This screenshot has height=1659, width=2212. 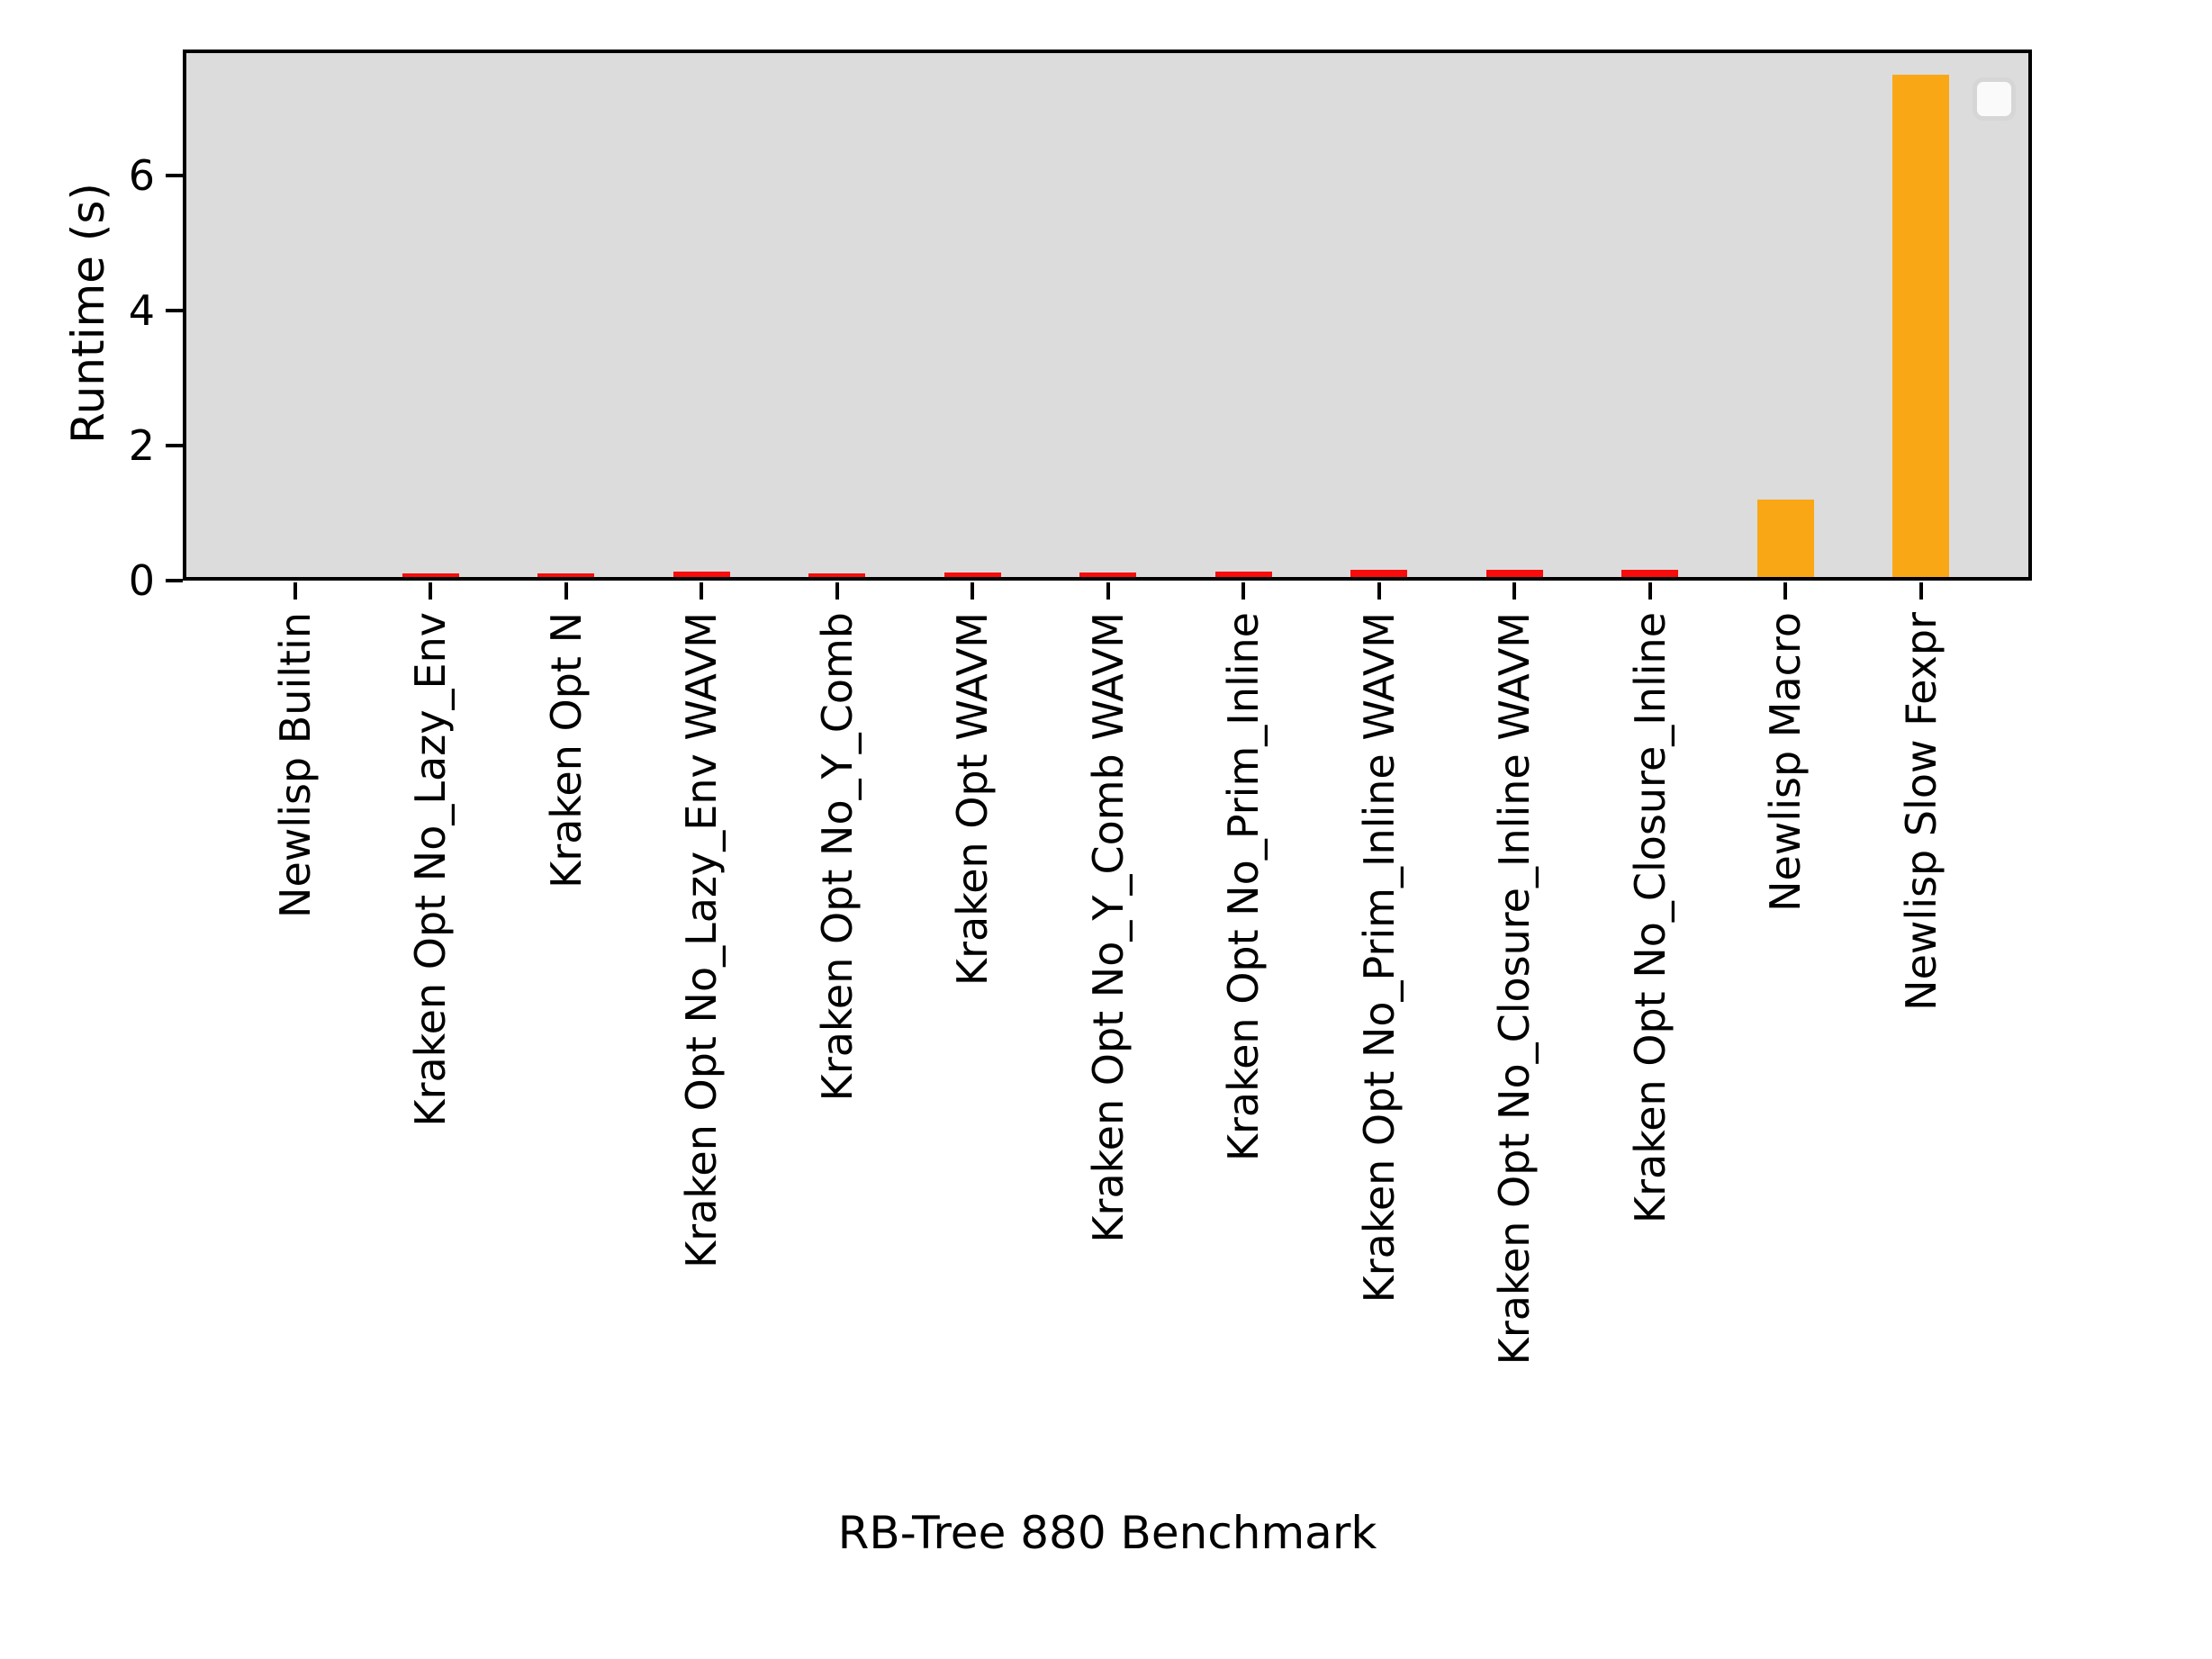 What do you see at coordinates (1514, 573) in the screenshot?
I see `bar-kraken-opt-no-closure-inline-wavm` at bounding box center [1514, 573].